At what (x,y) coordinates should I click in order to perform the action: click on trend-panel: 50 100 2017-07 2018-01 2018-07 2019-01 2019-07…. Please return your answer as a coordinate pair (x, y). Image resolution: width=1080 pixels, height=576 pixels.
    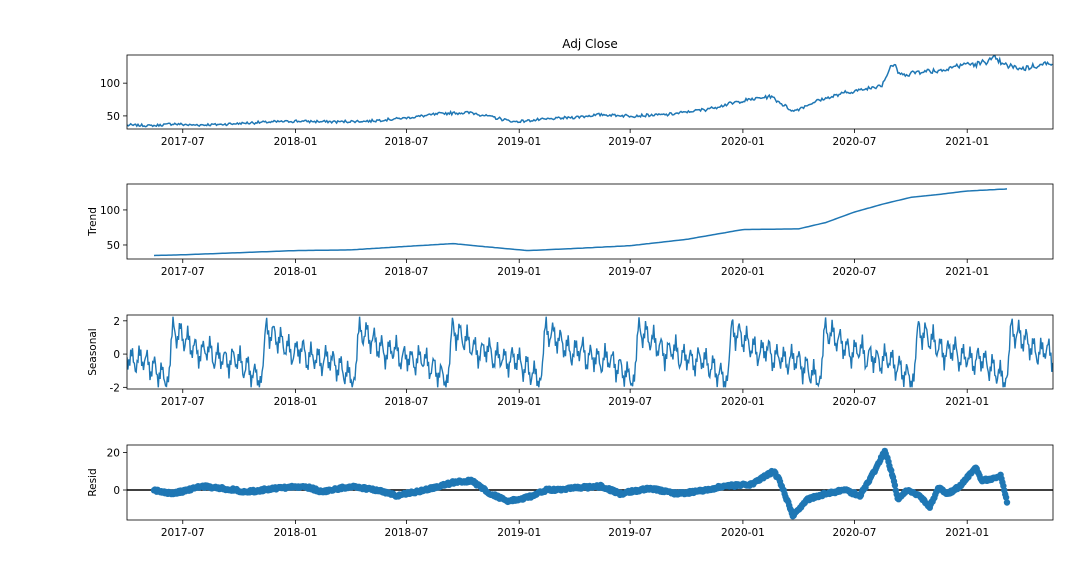
    Looking at the image, I should click on (570, 230).